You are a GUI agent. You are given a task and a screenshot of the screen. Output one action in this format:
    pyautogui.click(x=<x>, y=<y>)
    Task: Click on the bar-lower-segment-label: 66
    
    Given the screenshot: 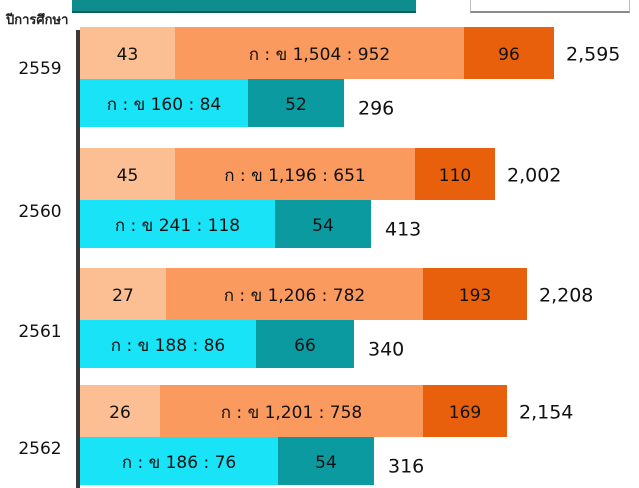 What is the action you would take?
    pyautogui.click(x=305, y=346)
    